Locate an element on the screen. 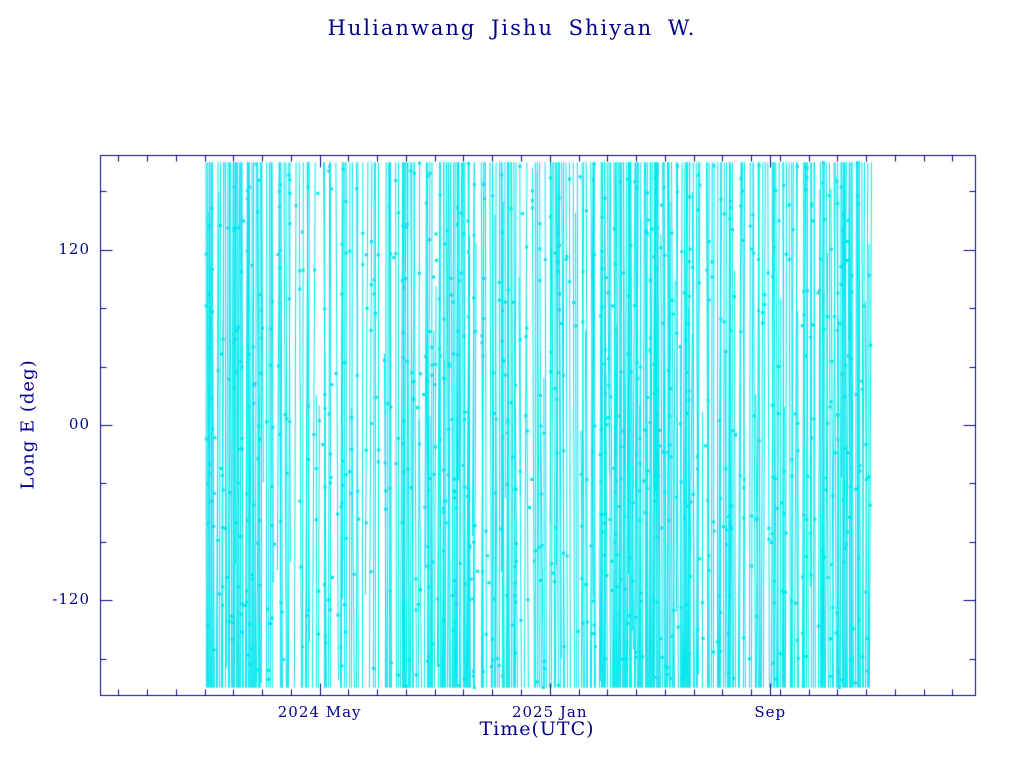 The height and width of the screenshot is (768, 1024). x-tick-label: Sep is located at coordinates (770, 712).